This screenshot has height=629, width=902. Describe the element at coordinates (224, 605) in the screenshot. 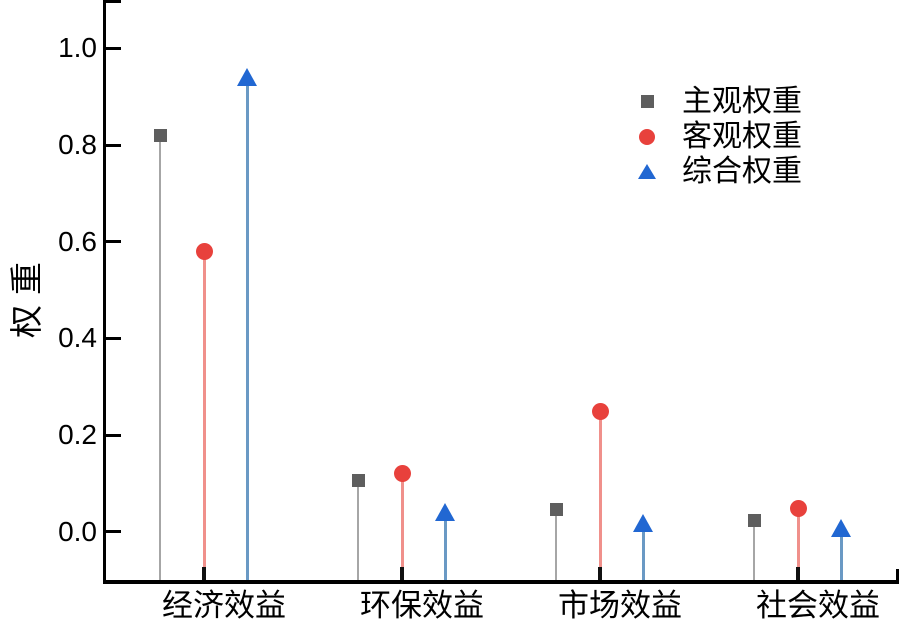

I see `x-category-label: 经济效益` at that location.